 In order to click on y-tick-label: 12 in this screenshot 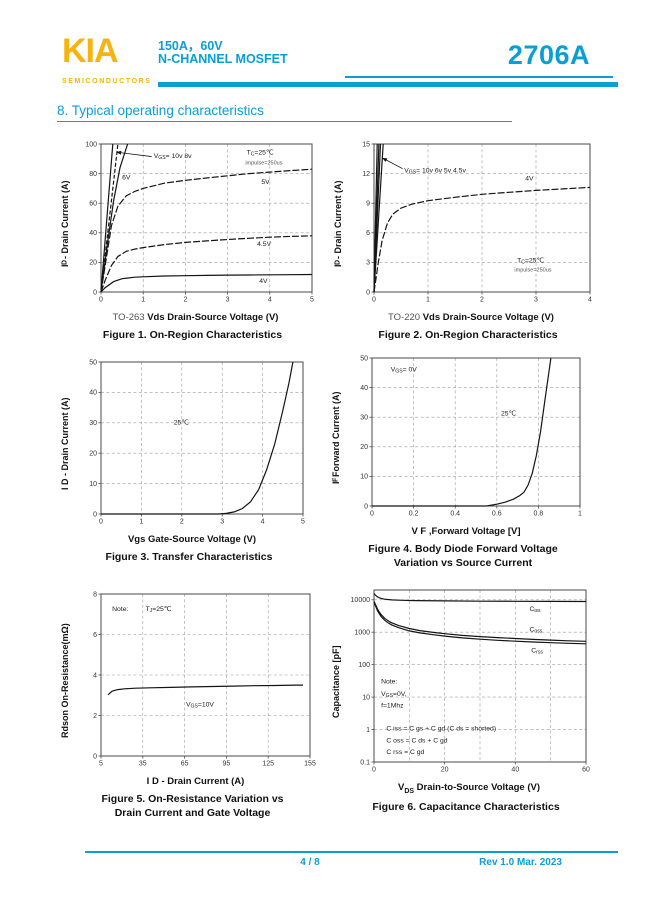, I will do `click(366, 174)`.